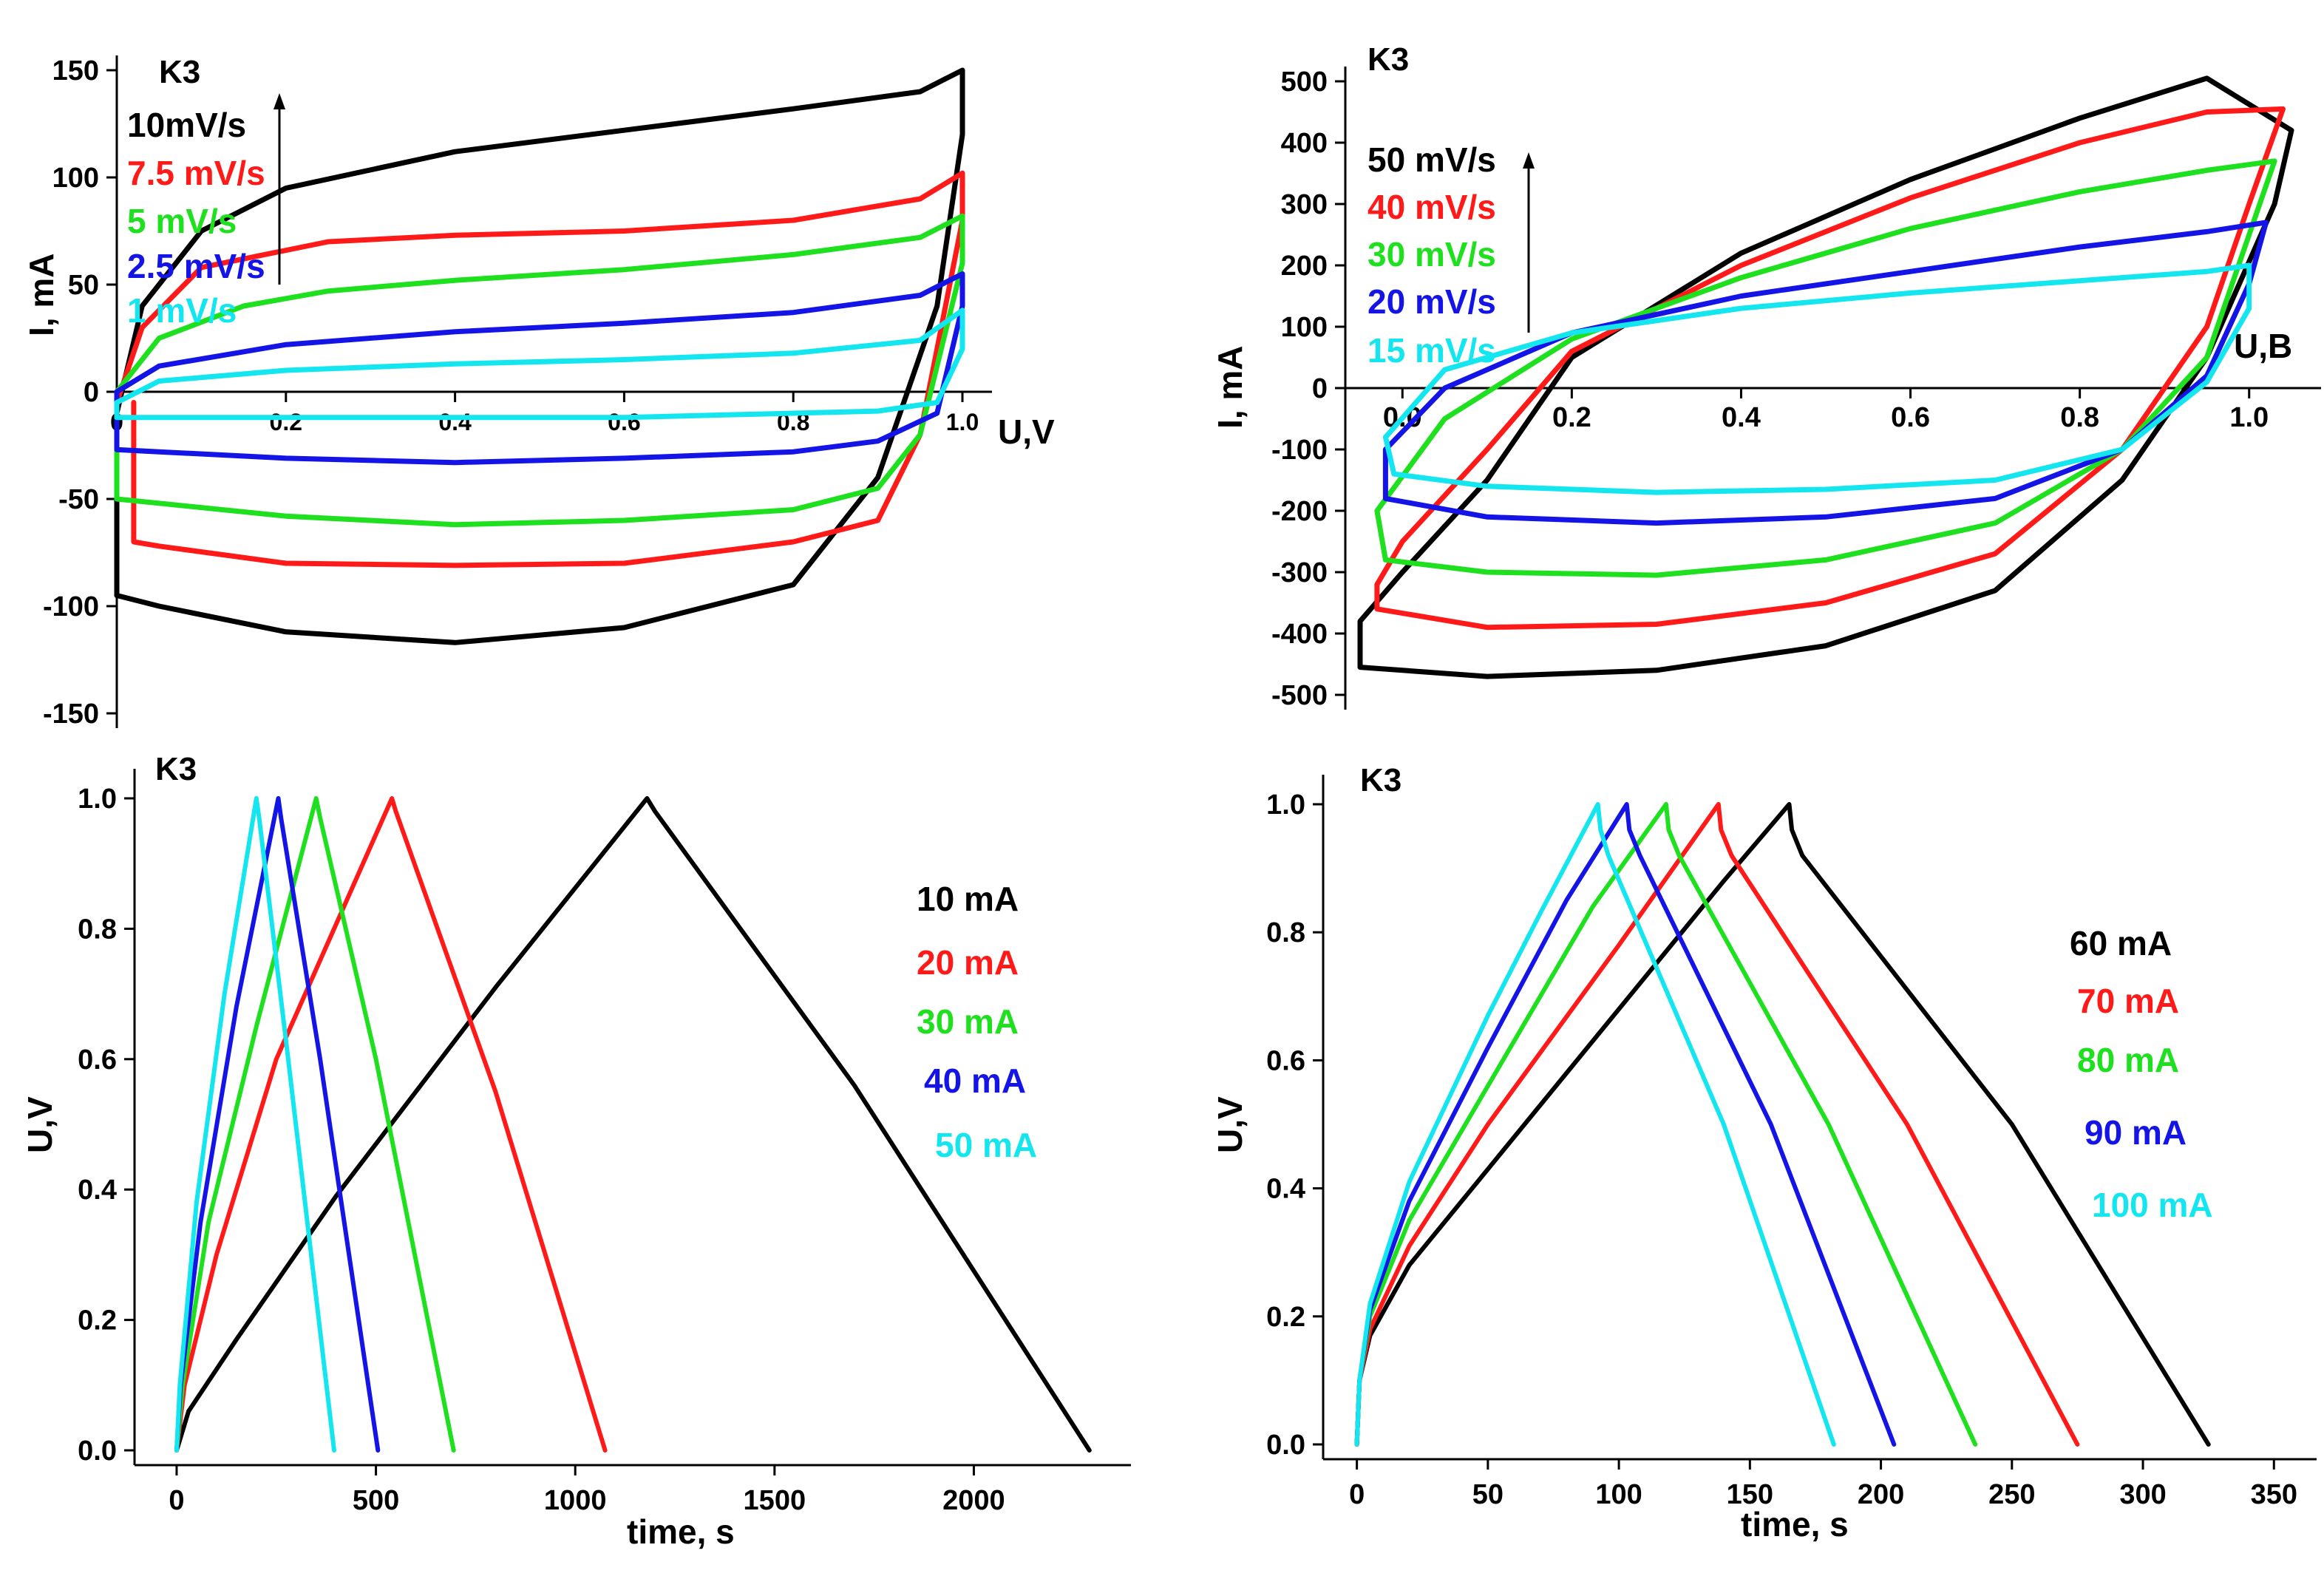  Describe the element at coordinates (91, 392) in the screenshot. I see `y-tick-label: 0` at that location.